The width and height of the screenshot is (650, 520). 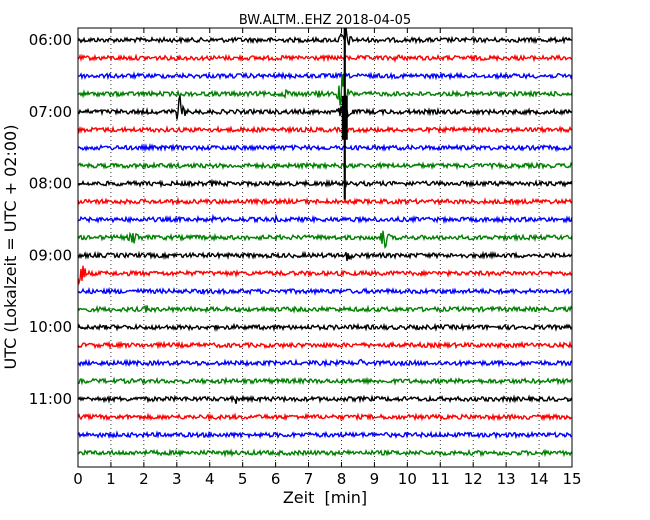 I want to click on x-tick-label: 0, so click(x=78, y=479).